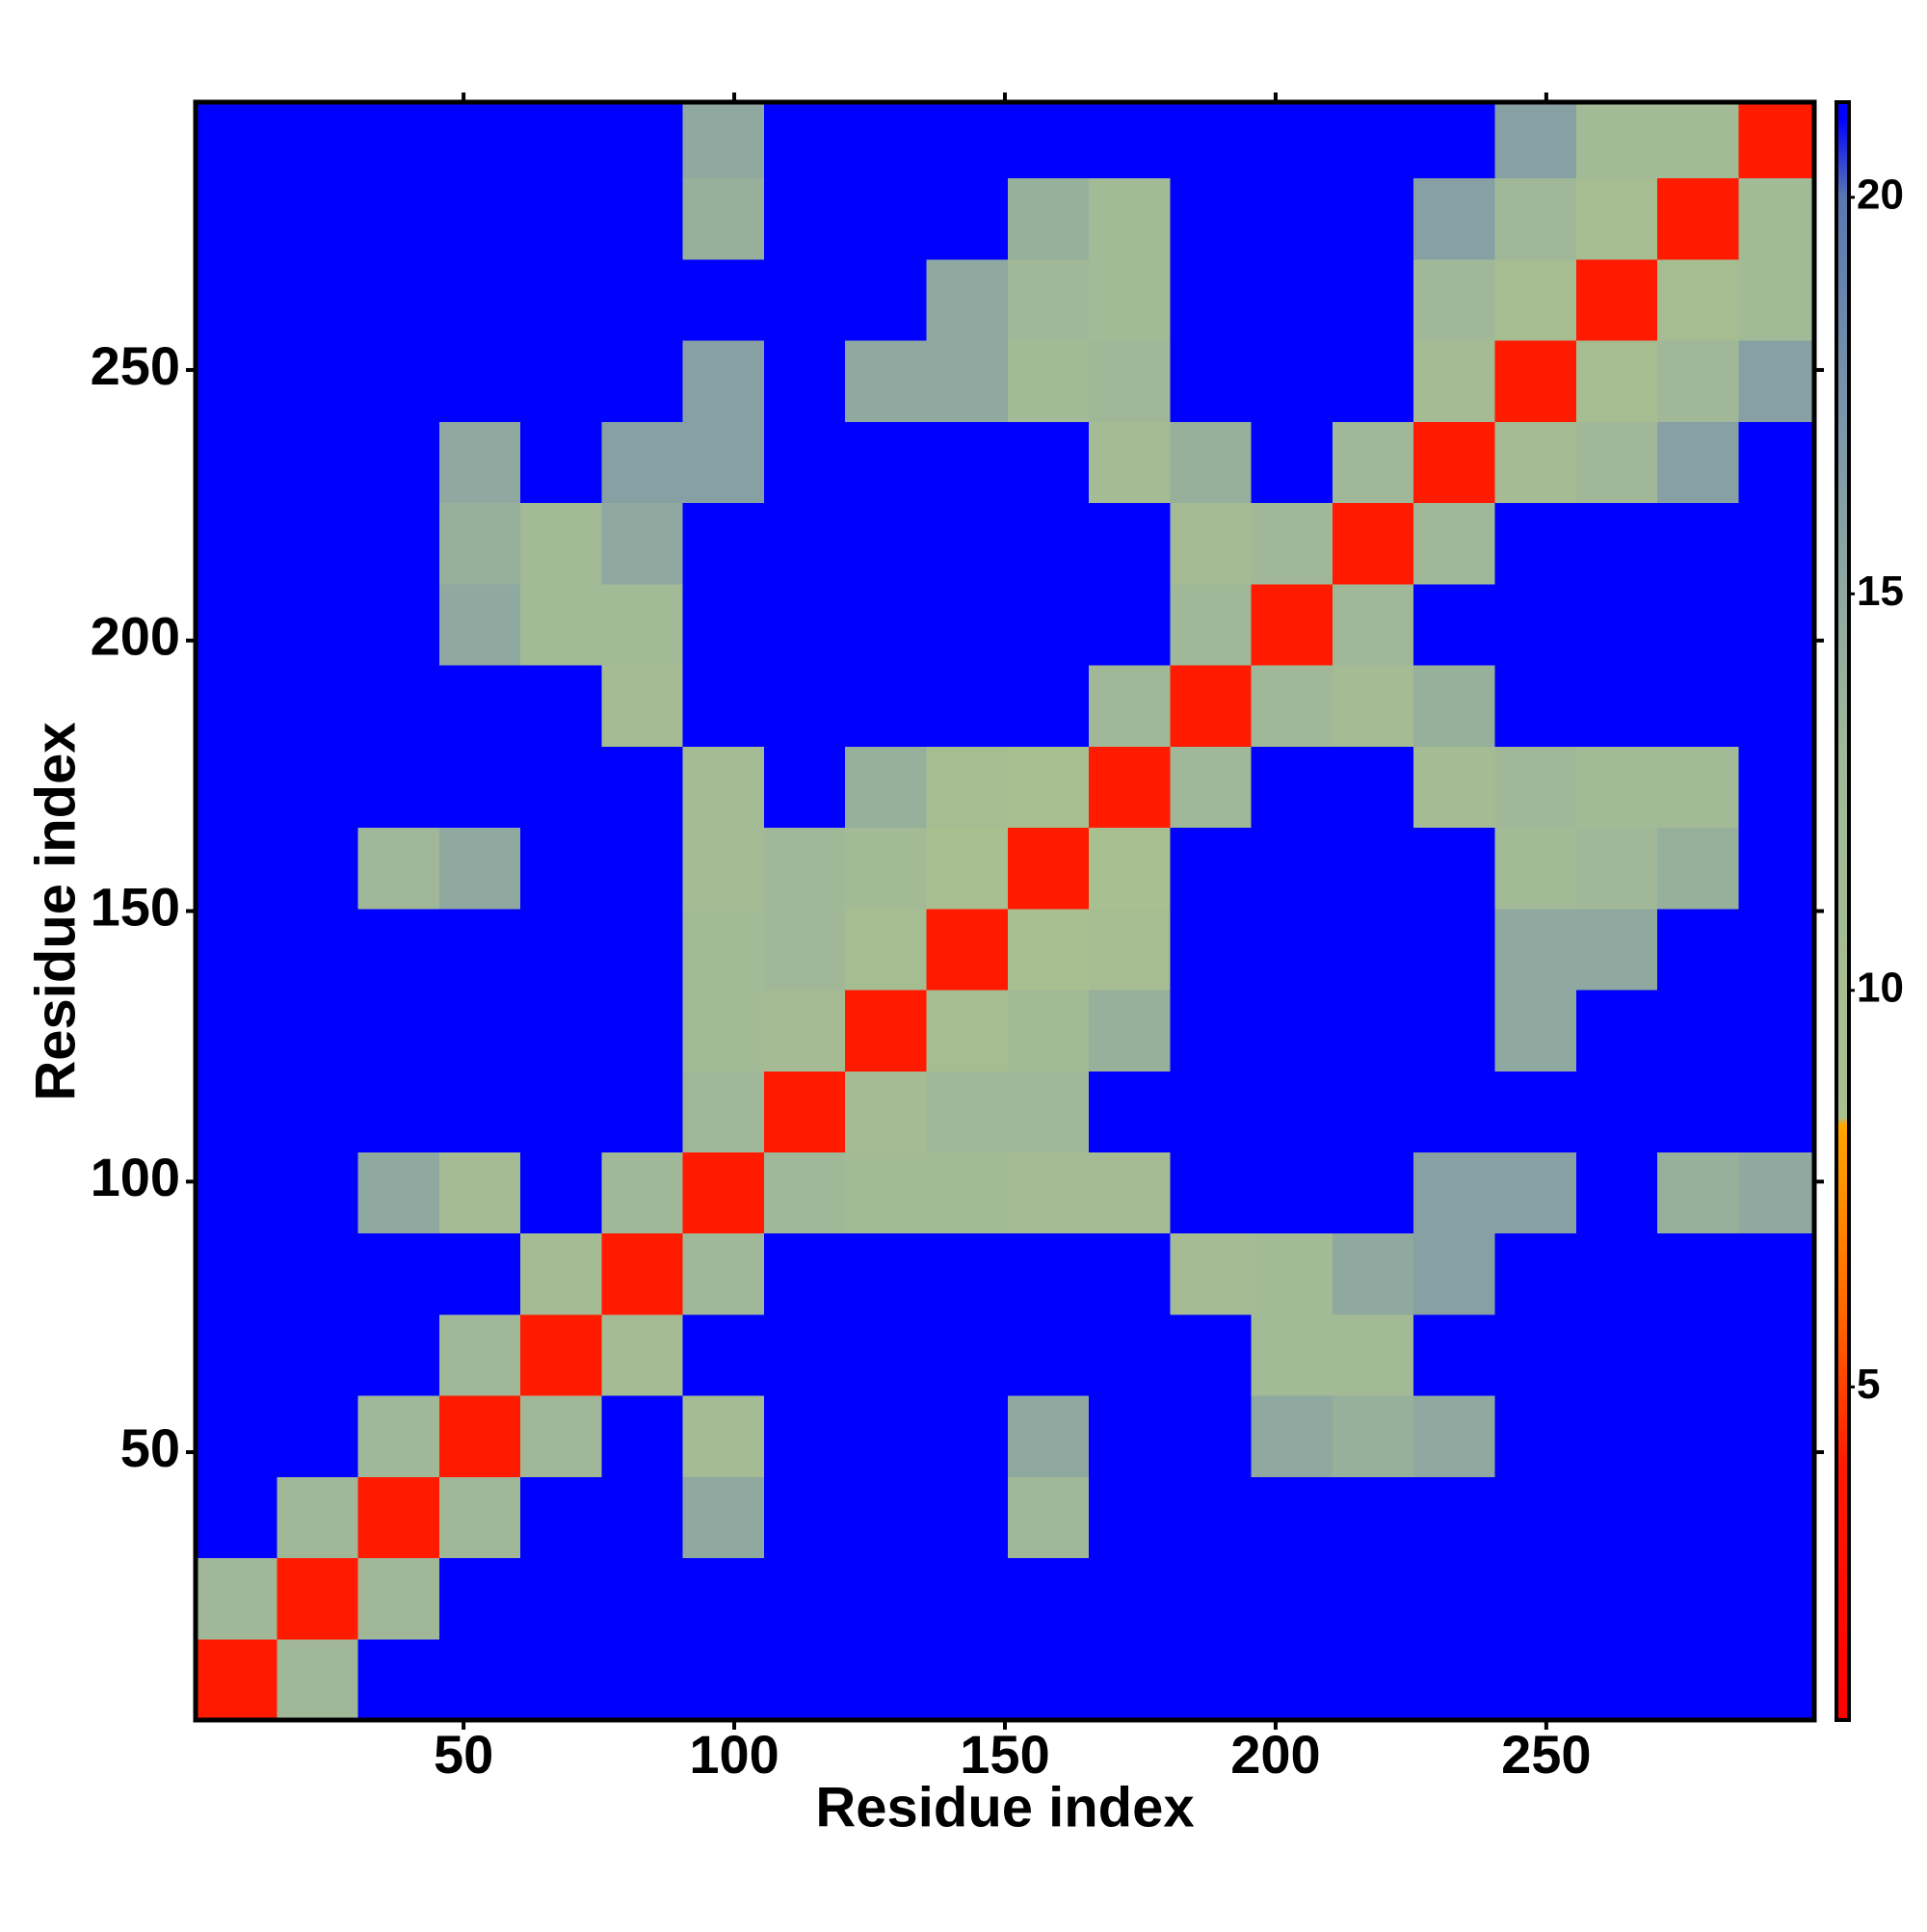 This screenshot has width=1927, height=1932. I want to click on colorbar, so click(1843, 911).